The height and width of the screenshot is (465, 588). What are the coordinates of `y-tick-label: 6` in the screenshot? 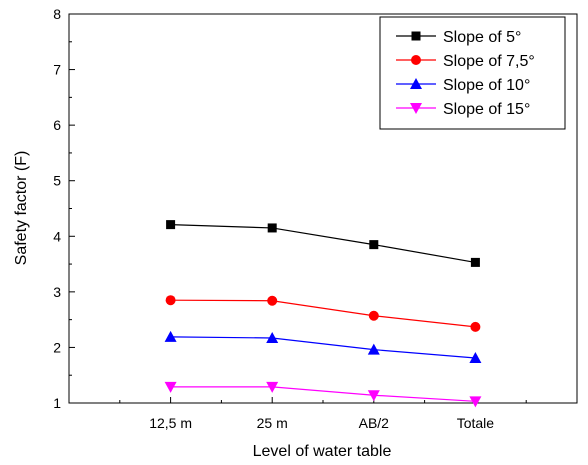 It's located at (57, 125).